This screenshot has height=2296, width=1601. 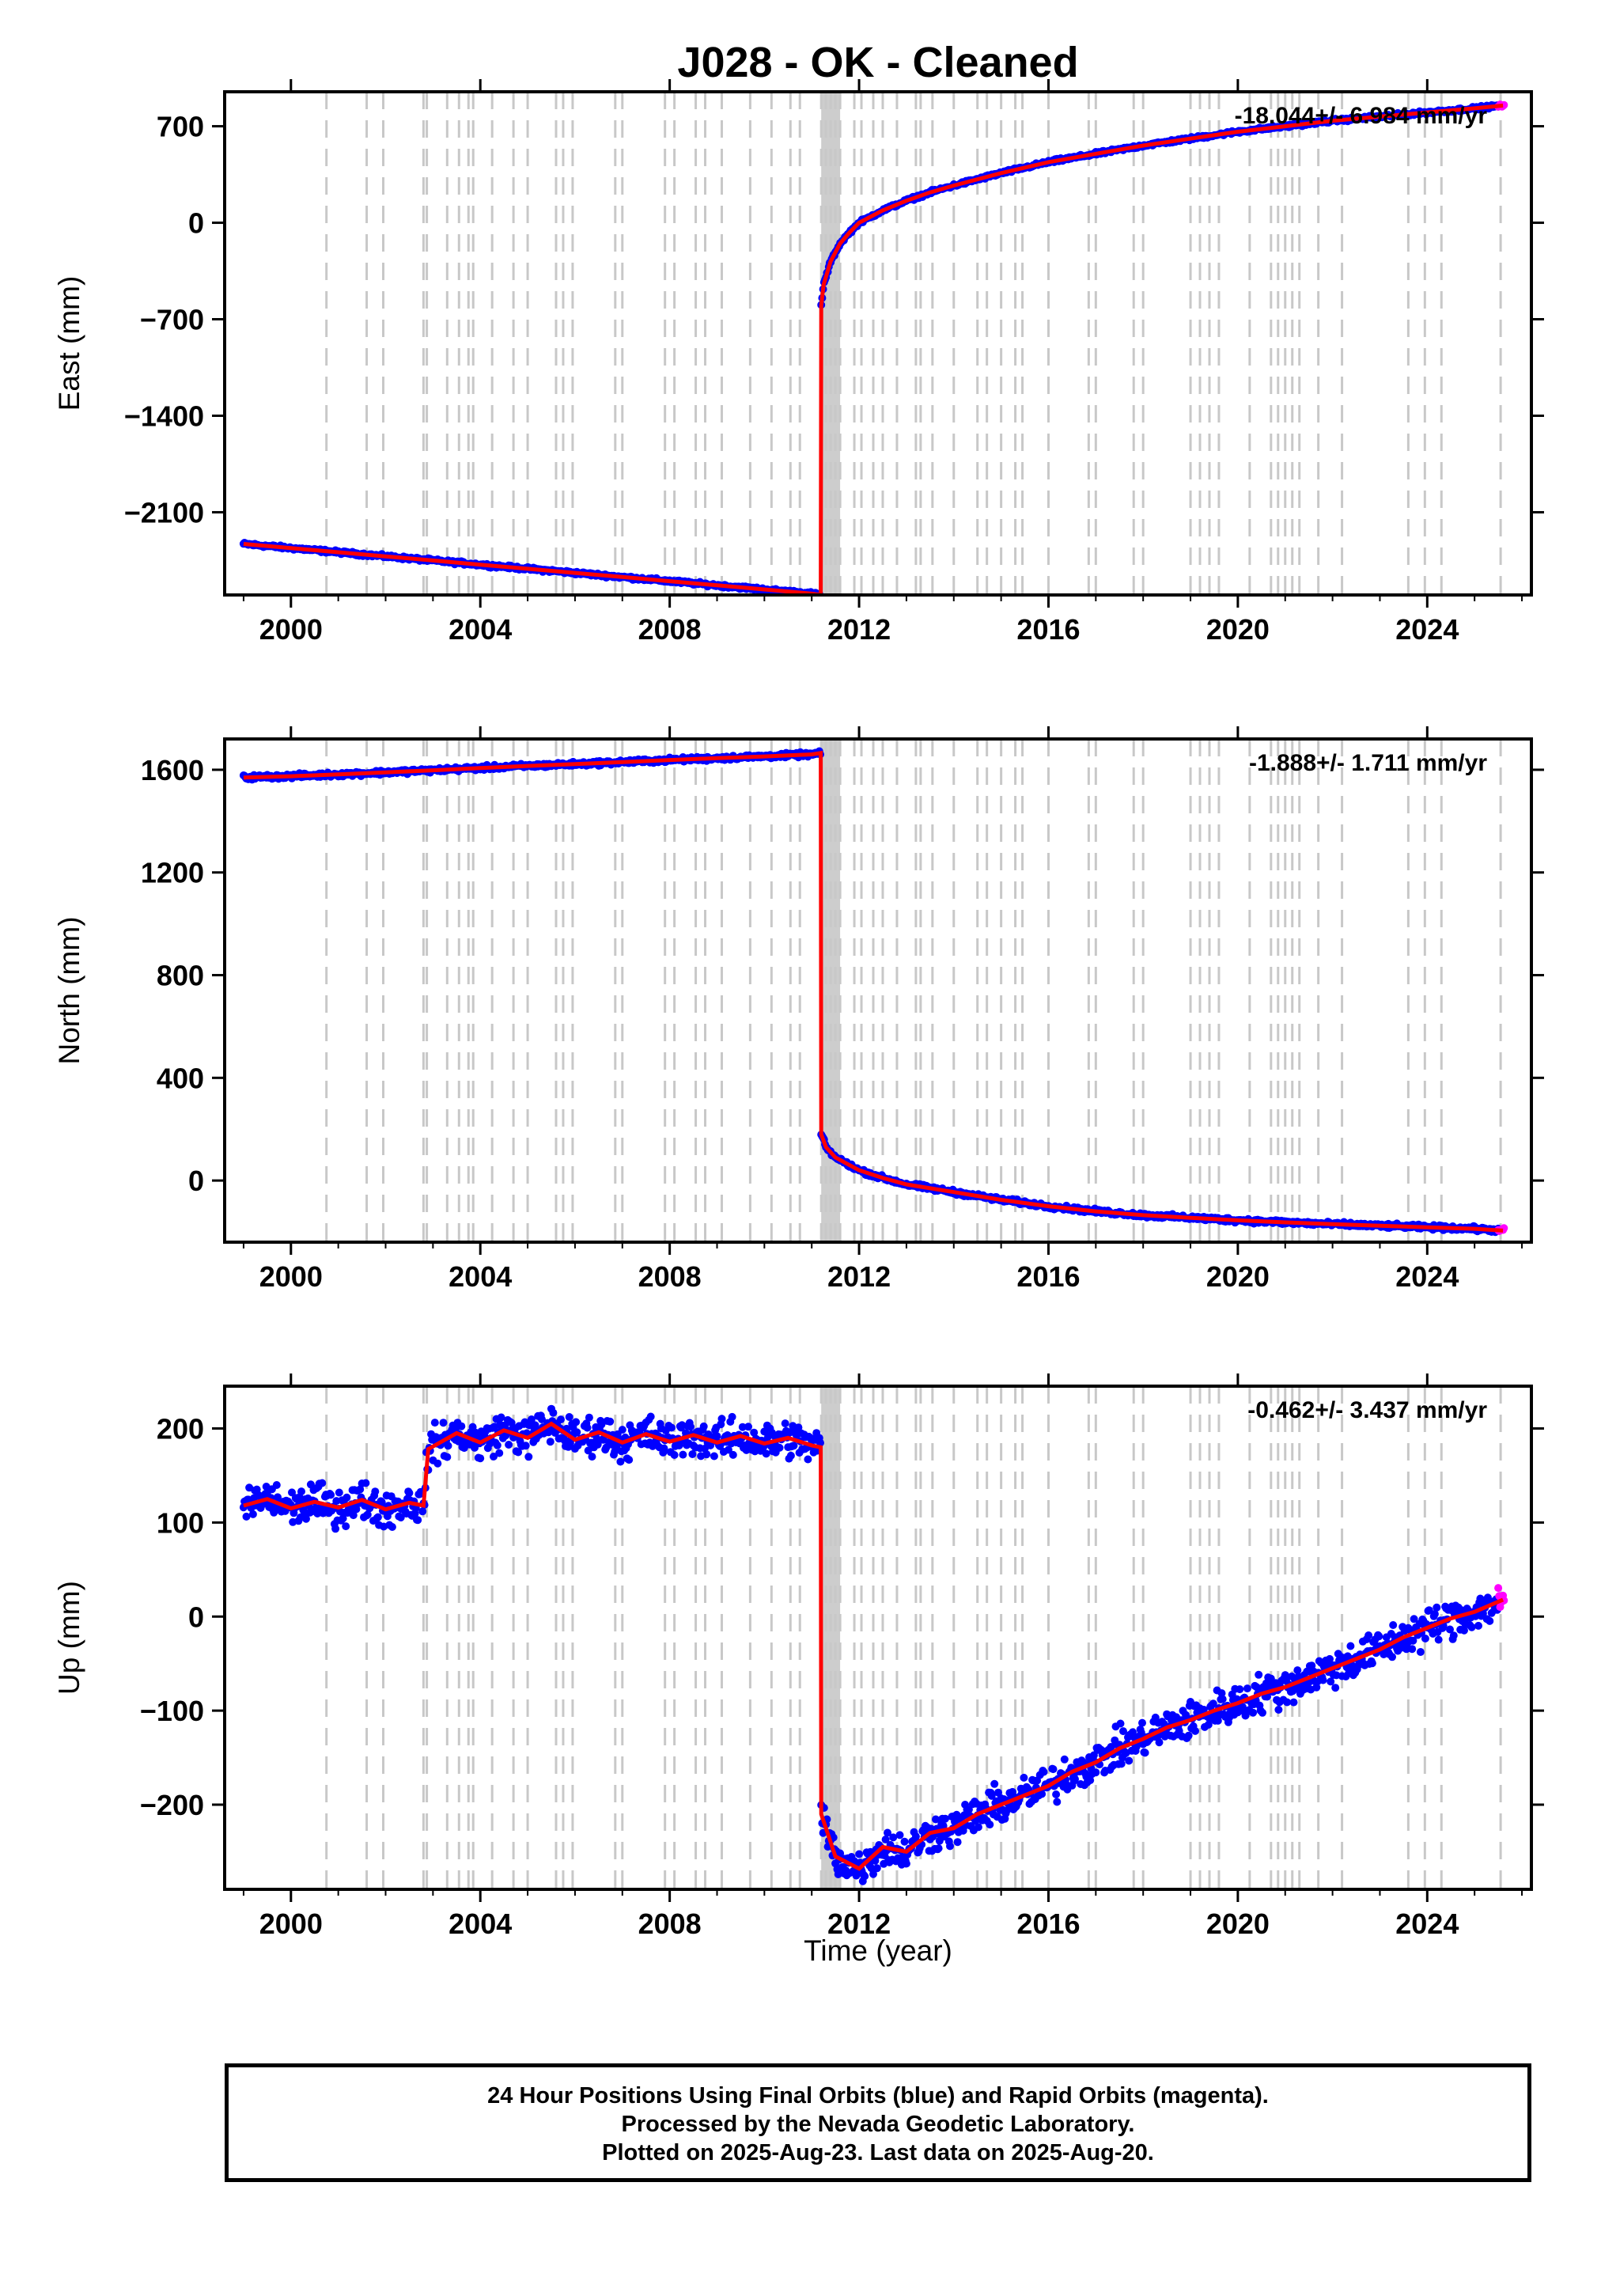 I want to click on y-tick-label: 800, so click(x=181, y=976).